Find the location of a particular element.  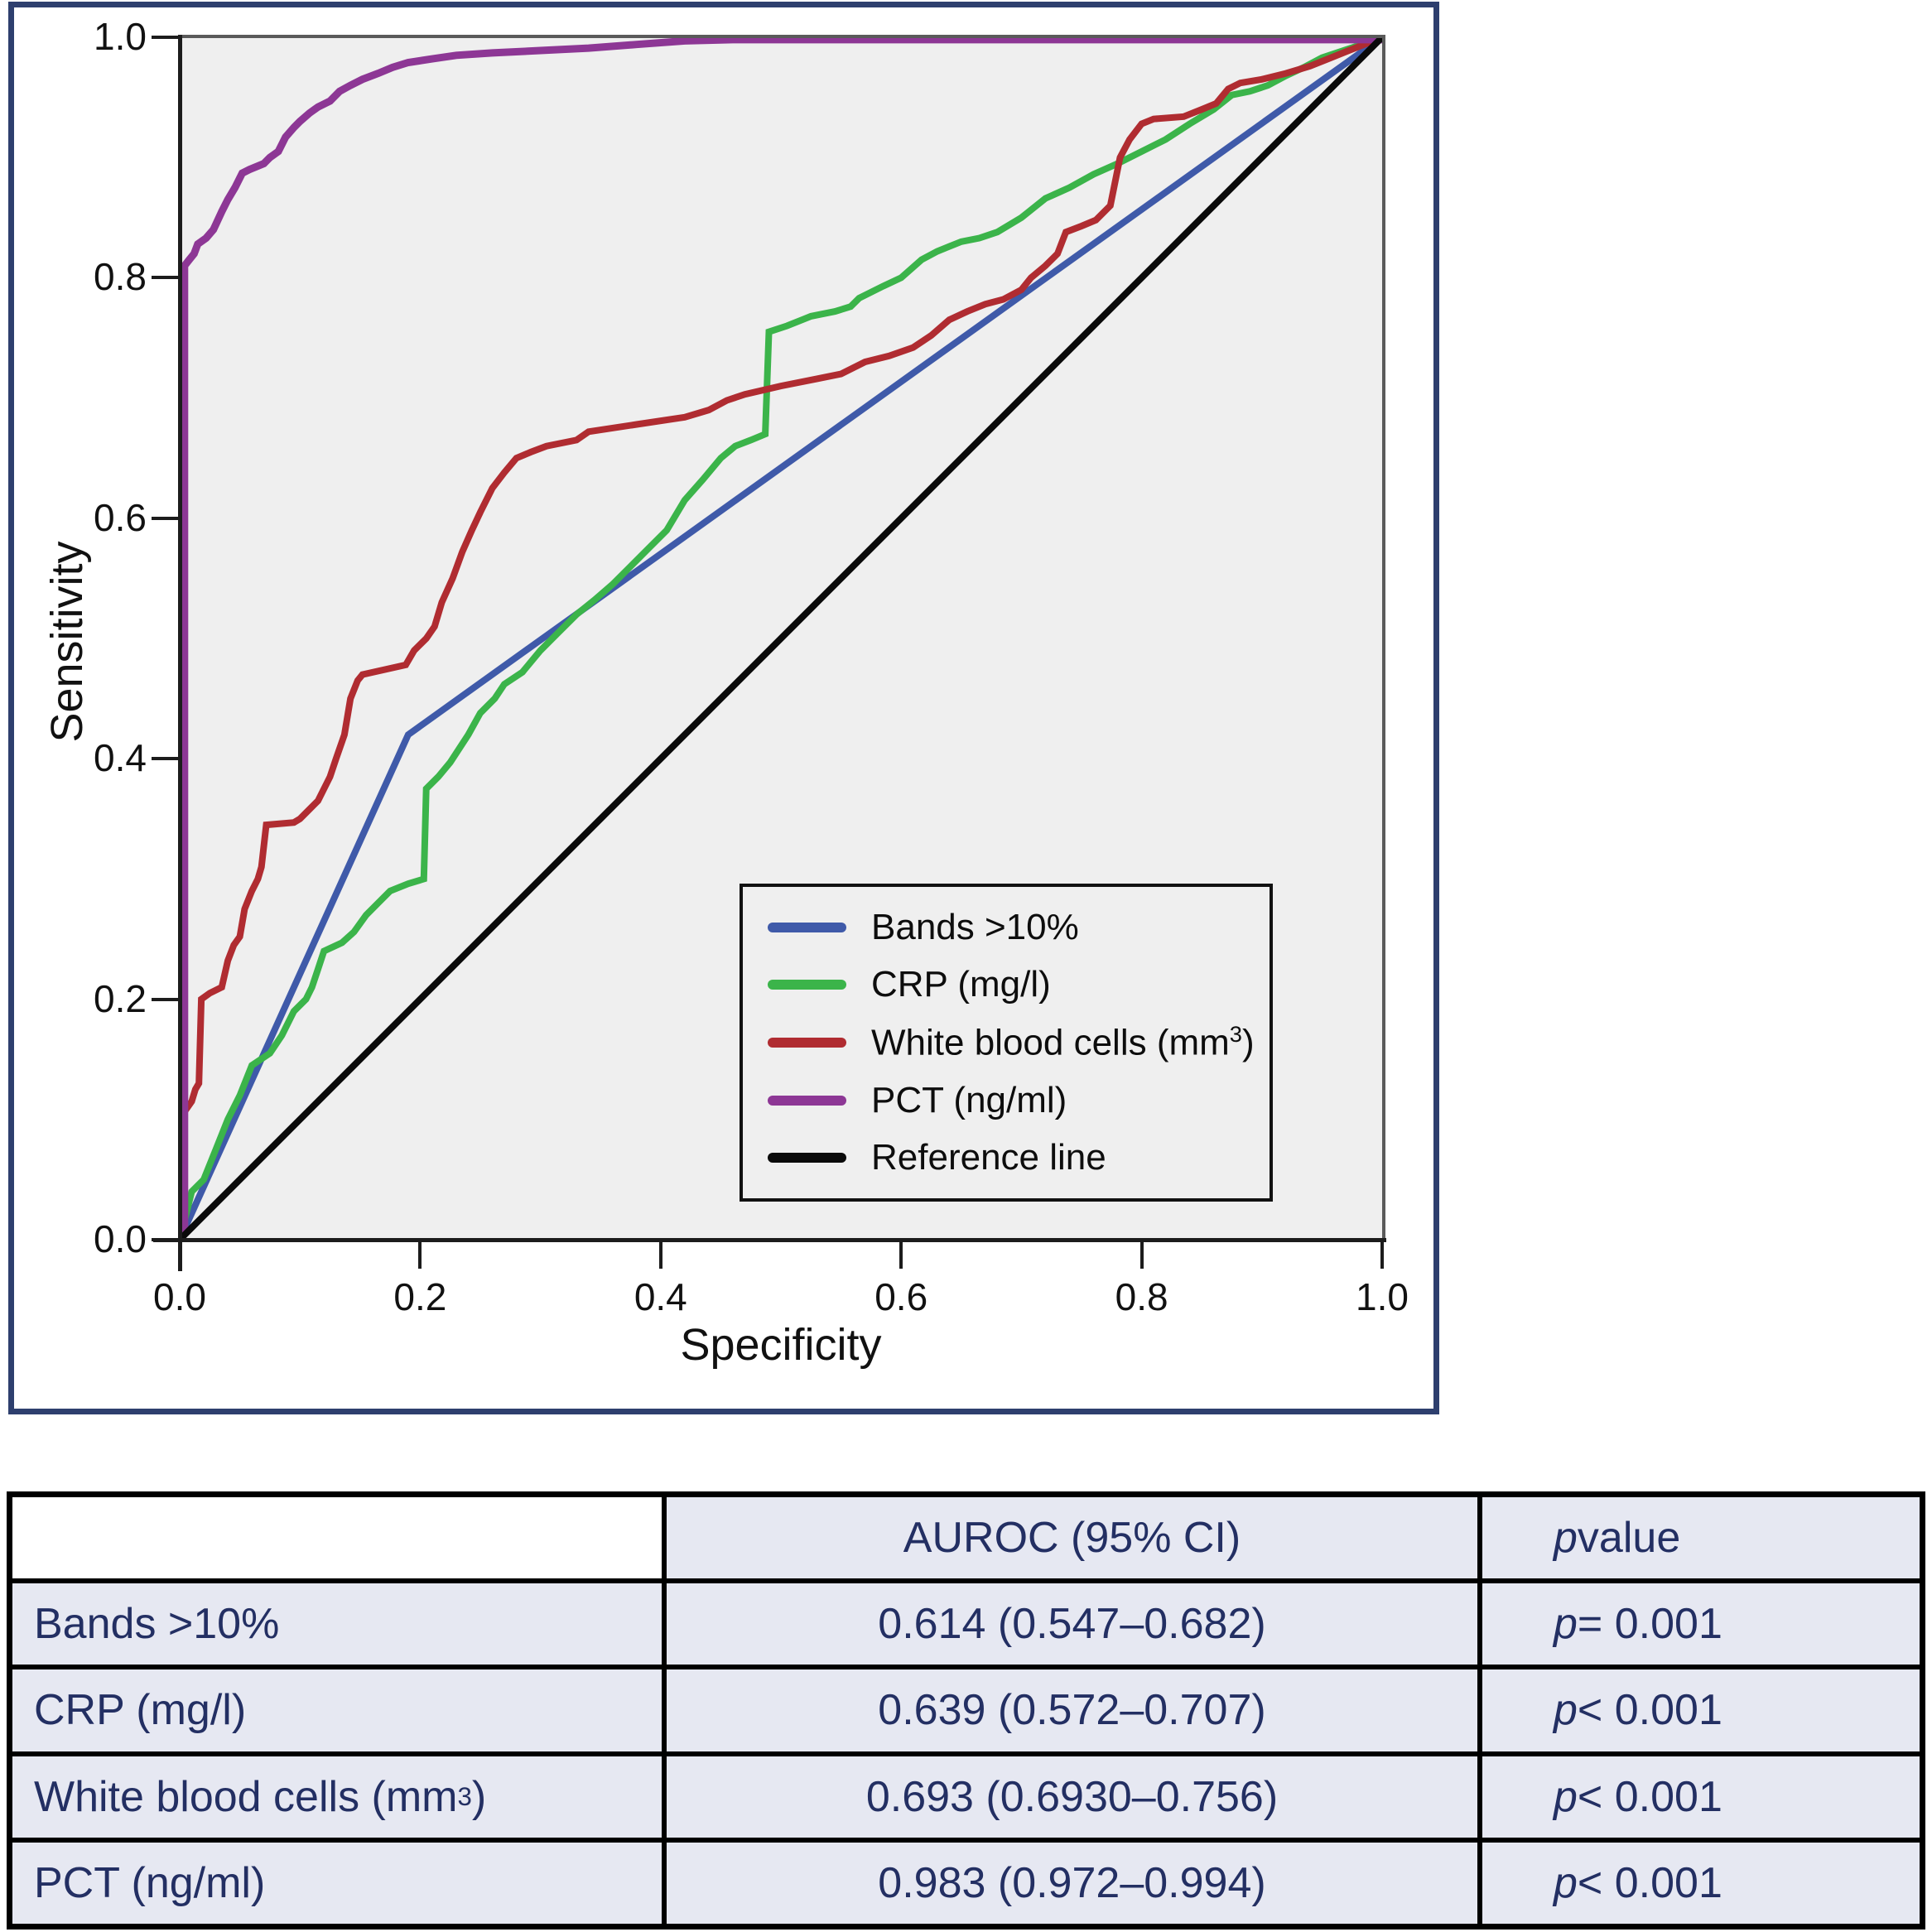

table-row-label: White blood cells (mm 3) is located at coordinates (337, 1797).